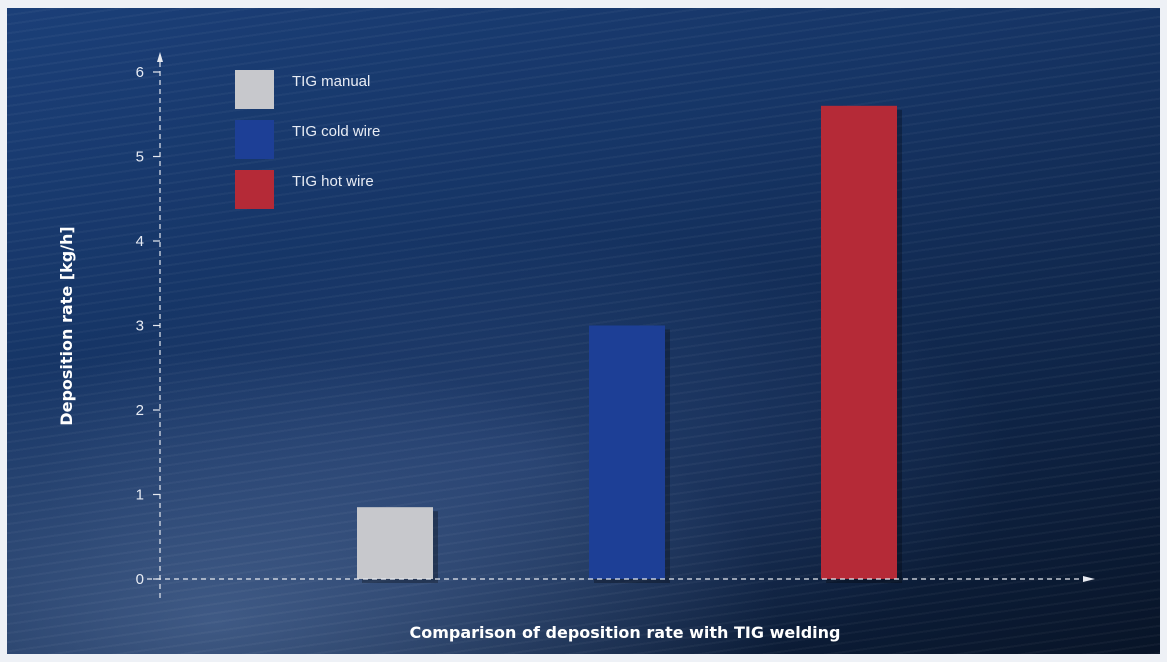  What do you see at coordinates (140, 495) in the screenshot?
I see `y-tick-label: 1` at bounding box center [140, 495].